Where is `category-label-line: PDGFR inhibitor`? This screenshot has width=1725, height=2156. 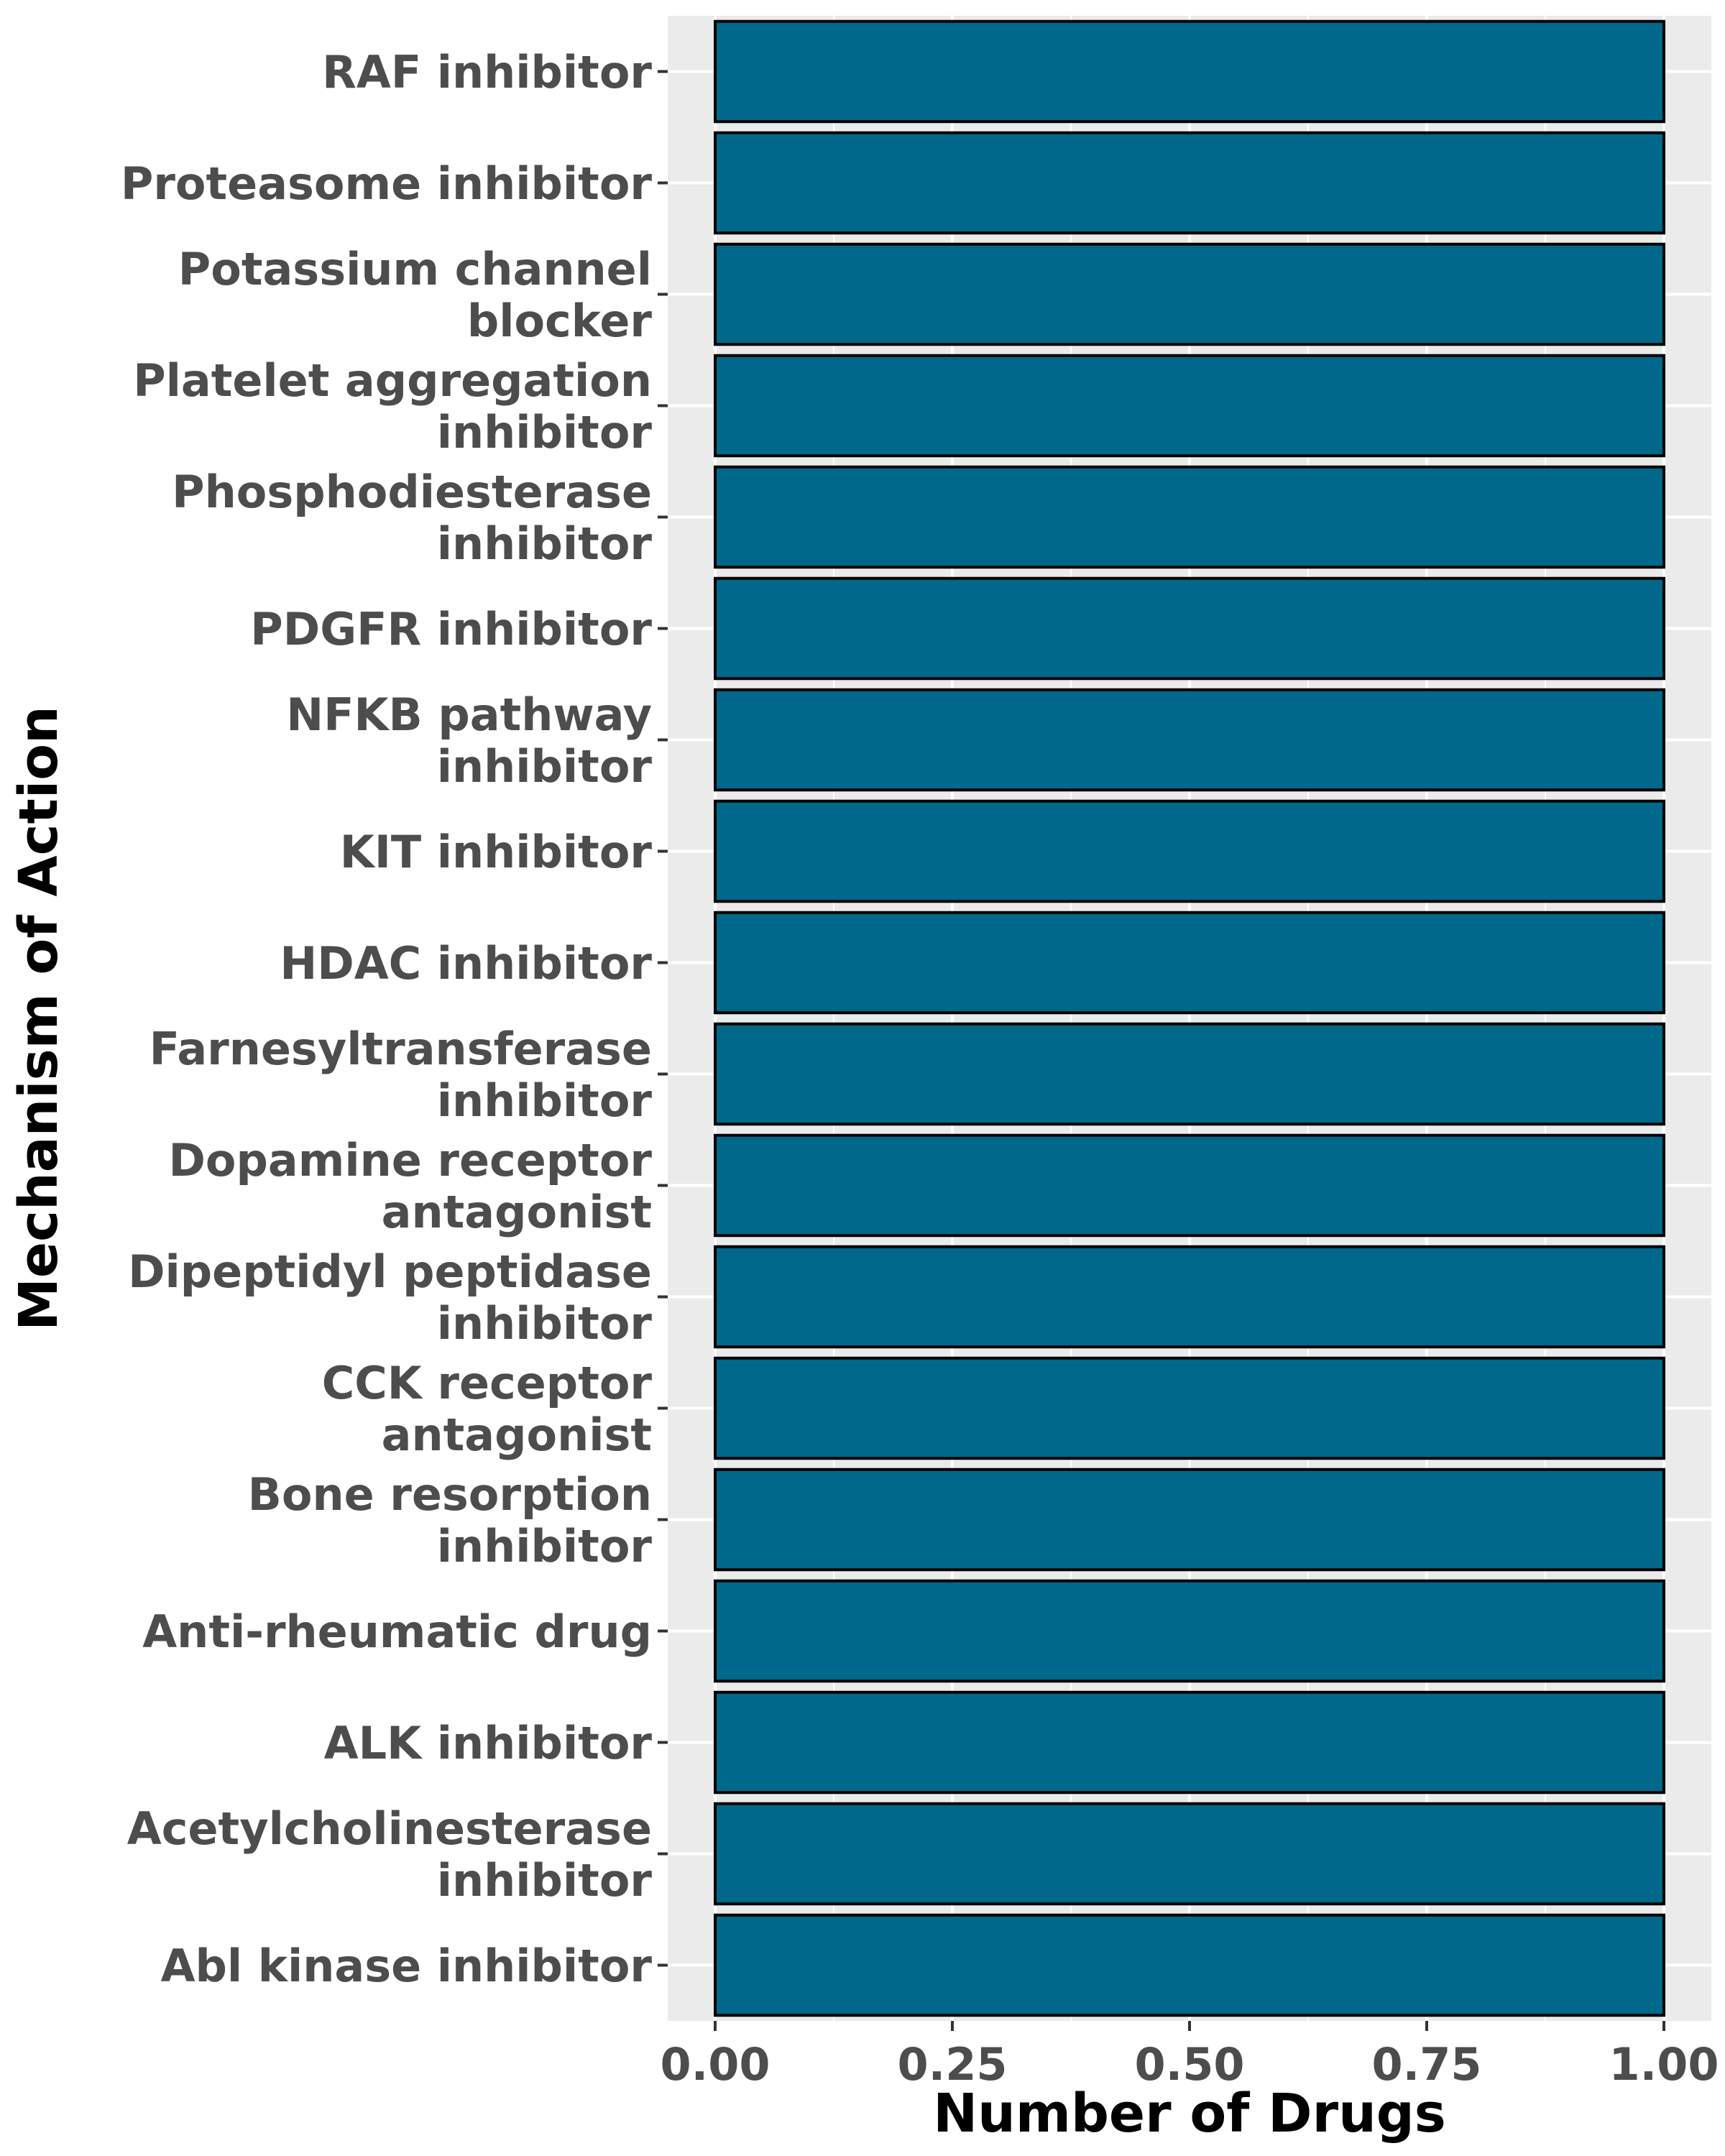
category-label-line: PDGFR inhibitor is located at coordinates (451, 629).